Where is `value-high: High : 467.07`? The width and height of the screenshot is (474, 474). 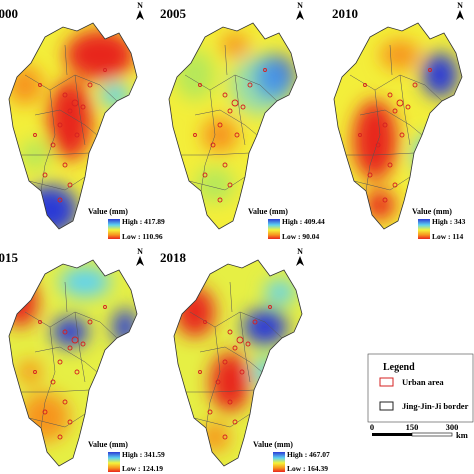 value-high: High : 467.07 is located at coordinates (308, 454).